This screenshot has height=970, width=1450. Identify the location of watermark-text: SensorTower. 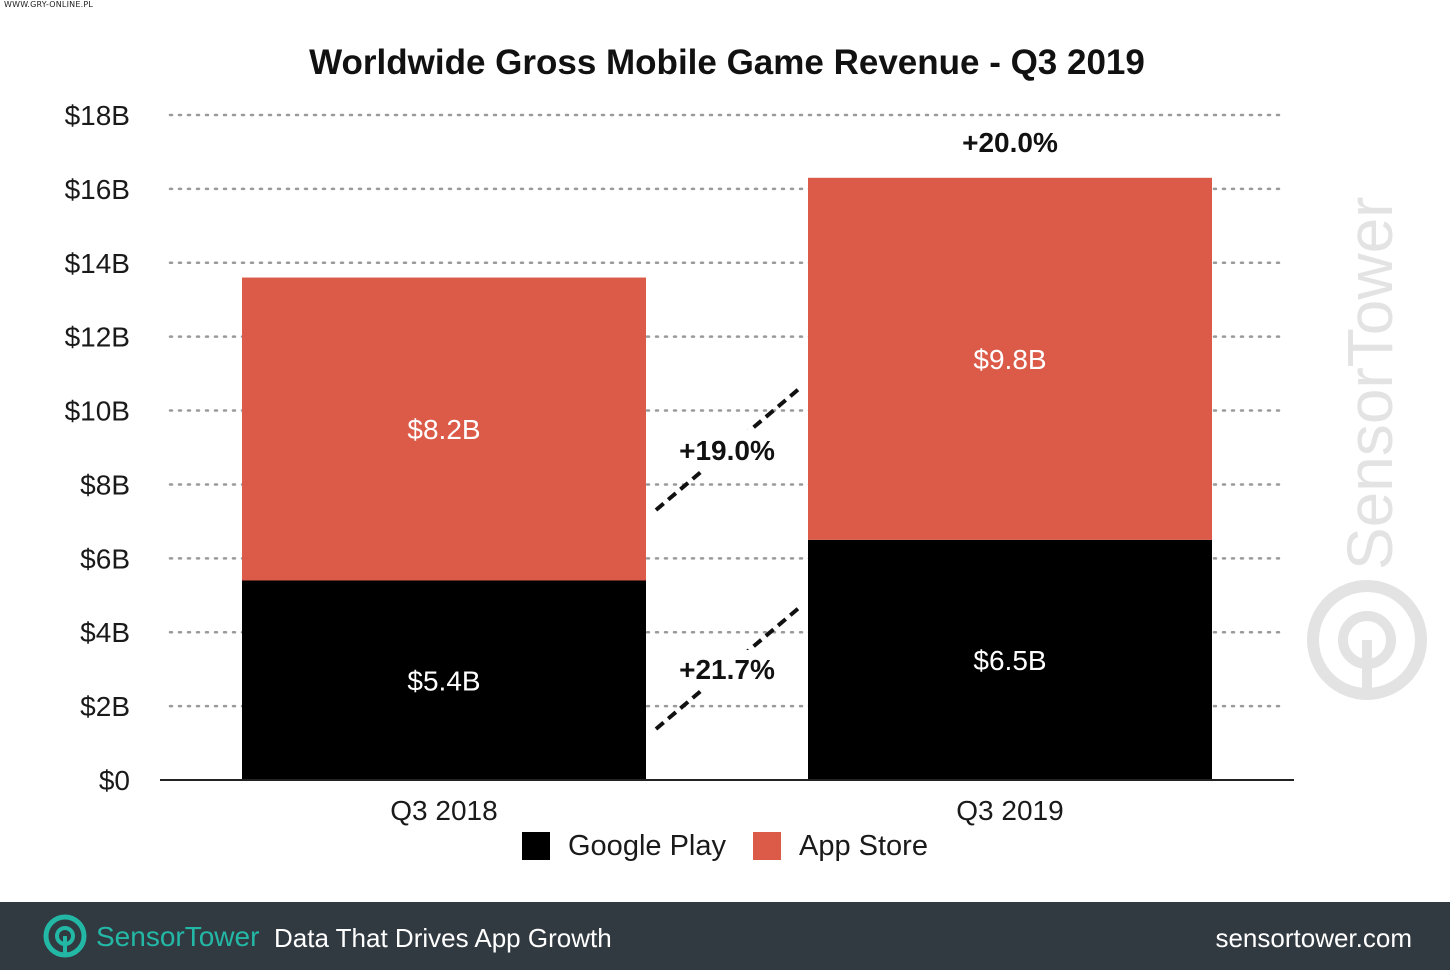
(1370, 384).